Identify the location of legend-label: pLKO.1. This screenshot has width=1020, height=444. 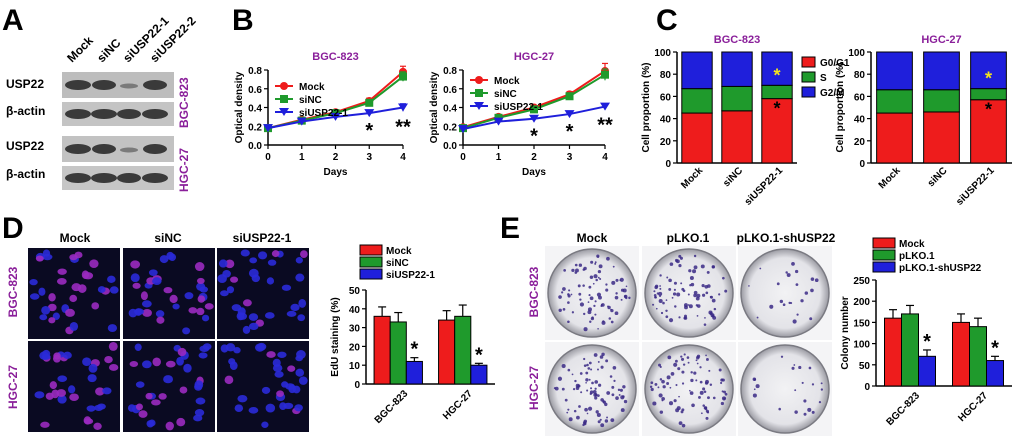
(917, 256).